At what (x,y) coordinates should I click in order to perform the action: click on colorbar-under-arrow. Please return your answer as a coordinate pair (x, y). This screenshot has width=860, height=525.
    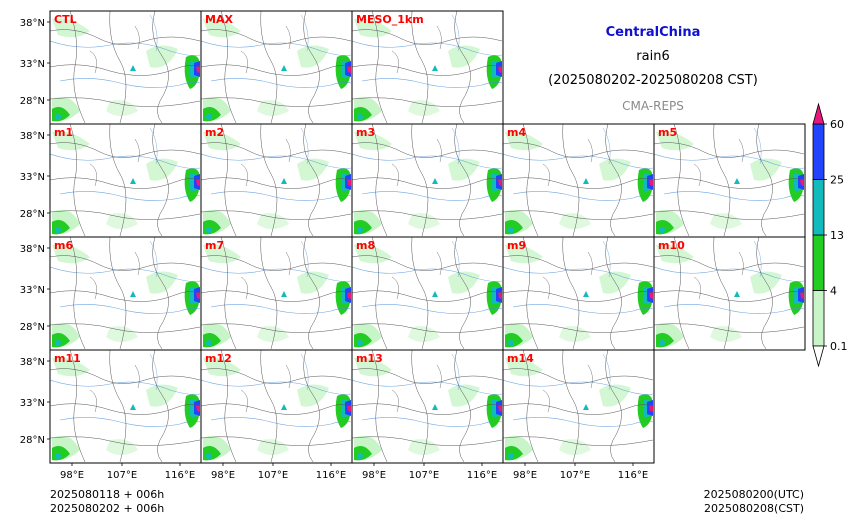
    Looking at the image, I should click on (818, 356).